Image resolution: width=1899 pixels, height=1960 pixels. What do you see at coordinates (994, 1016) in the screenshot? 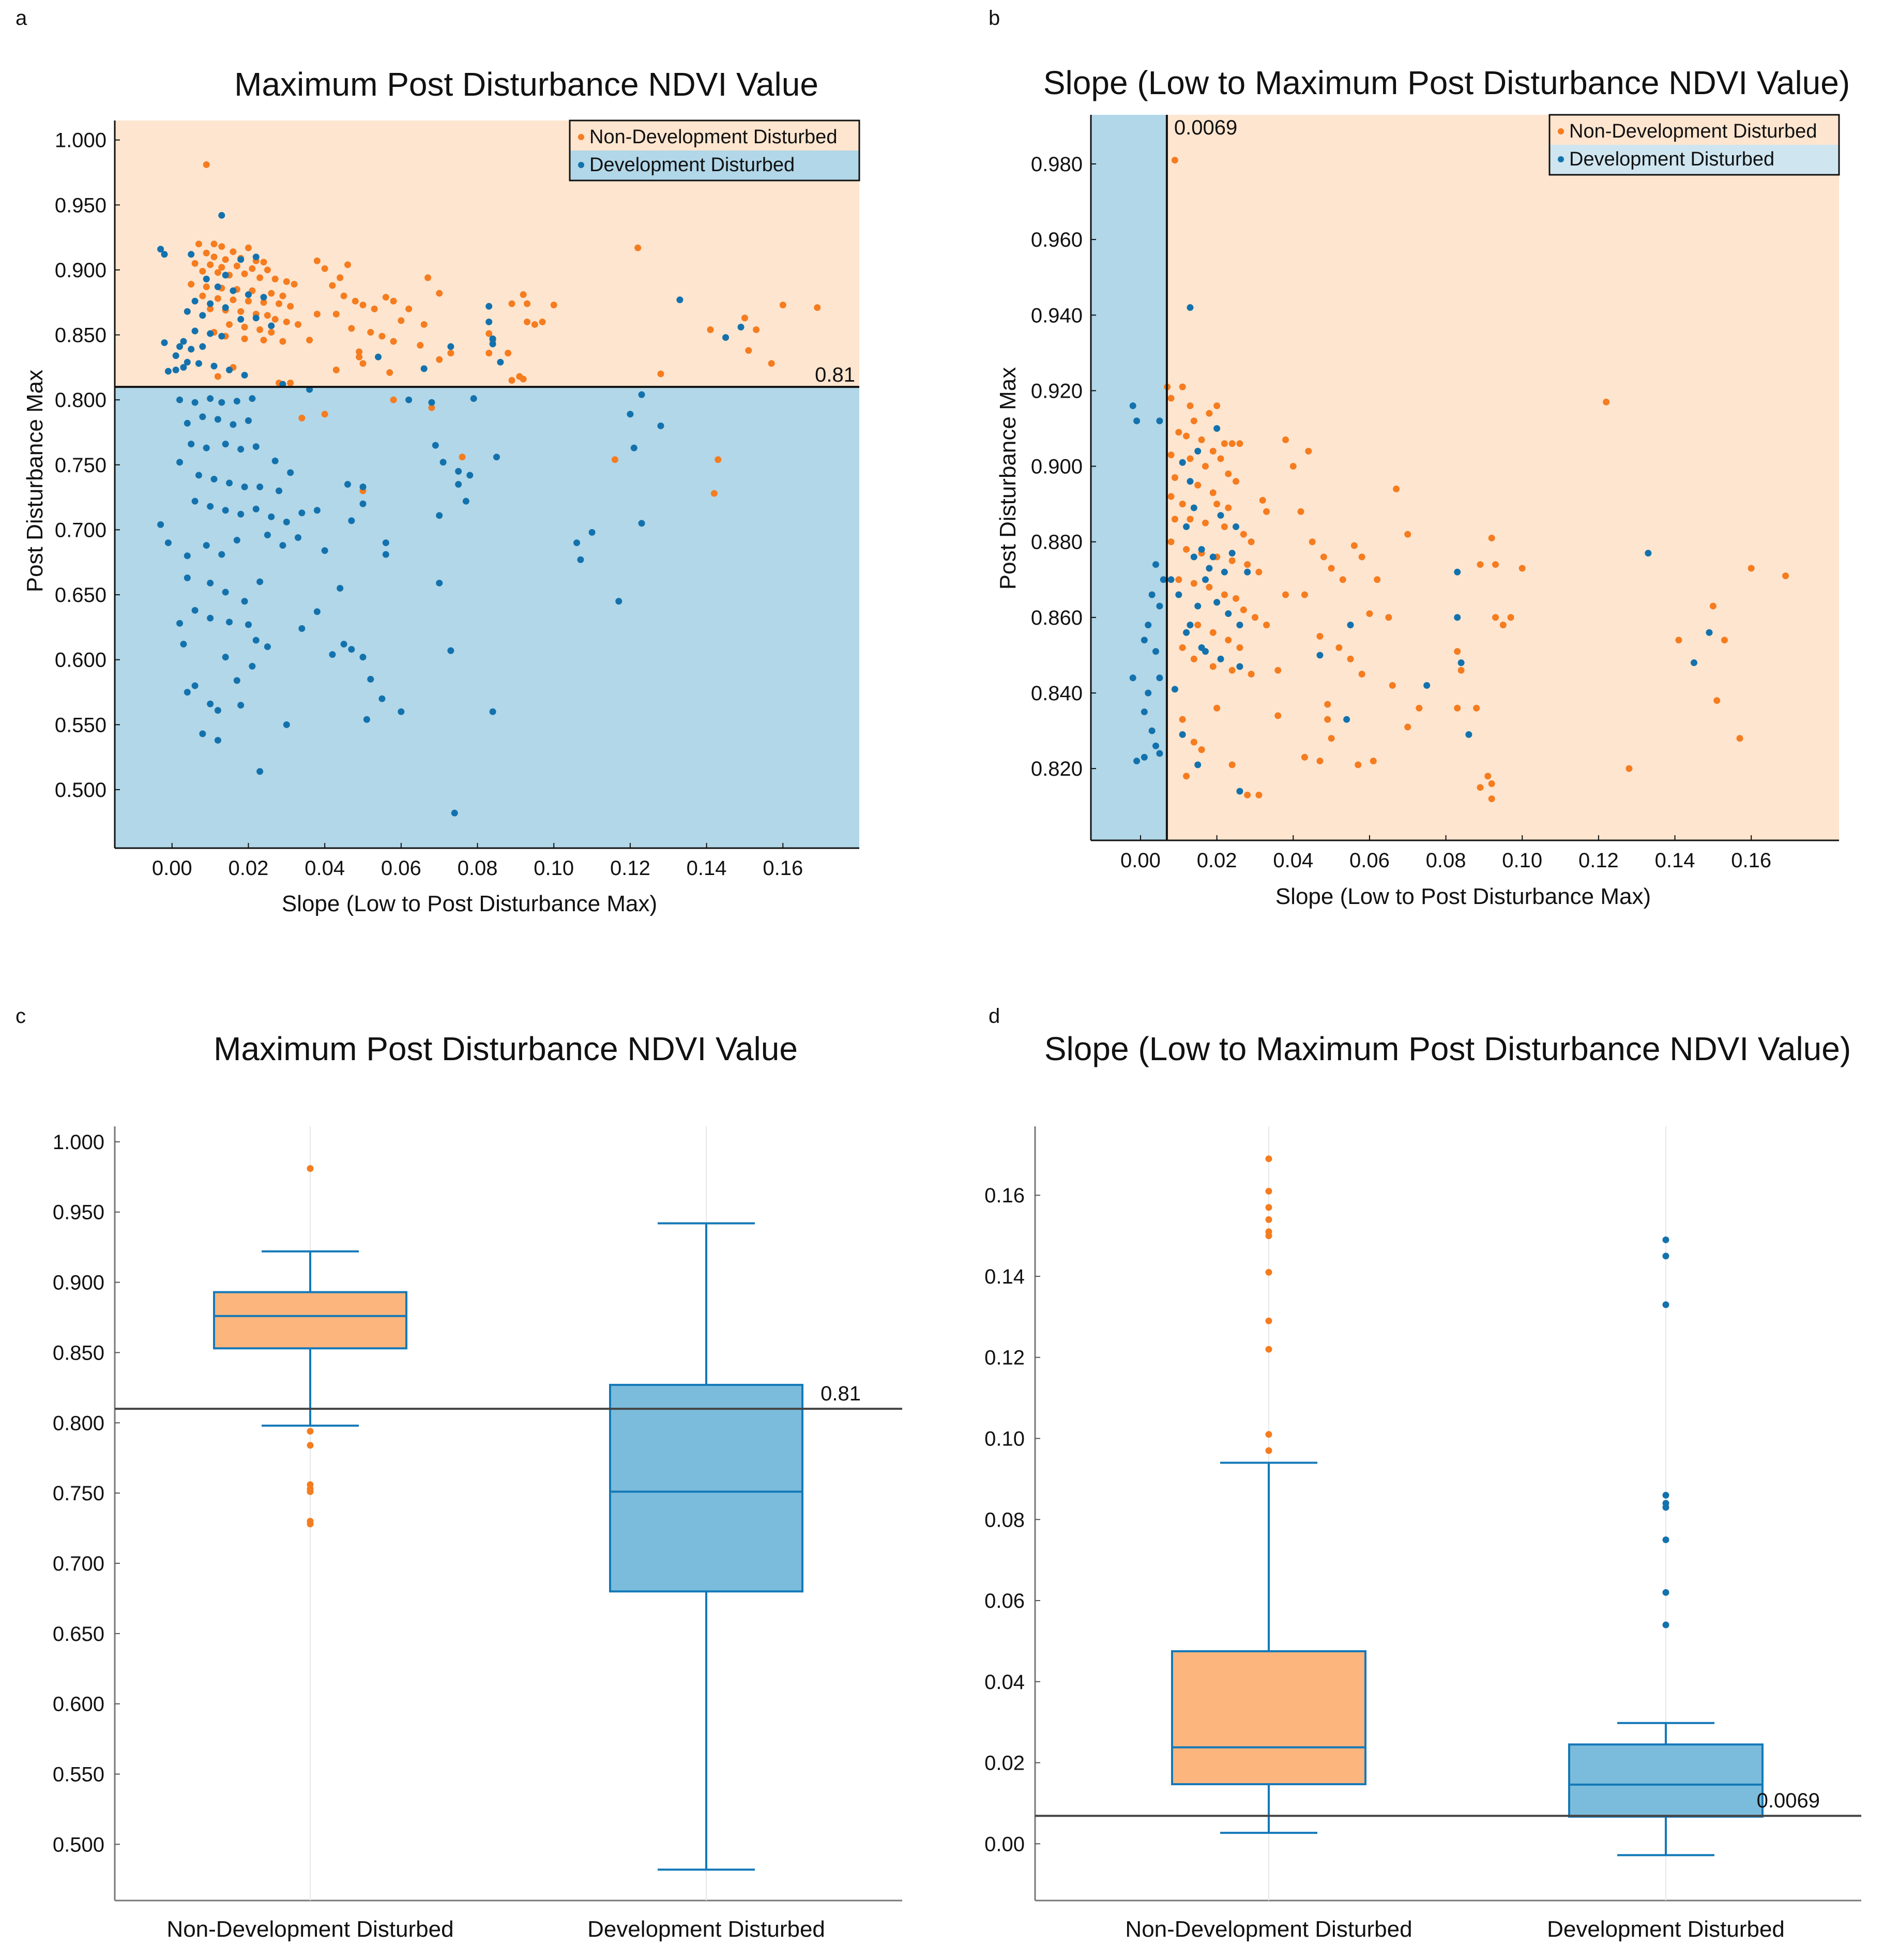
I see `panel-d-label: d` at bounding box center [994, 1016].